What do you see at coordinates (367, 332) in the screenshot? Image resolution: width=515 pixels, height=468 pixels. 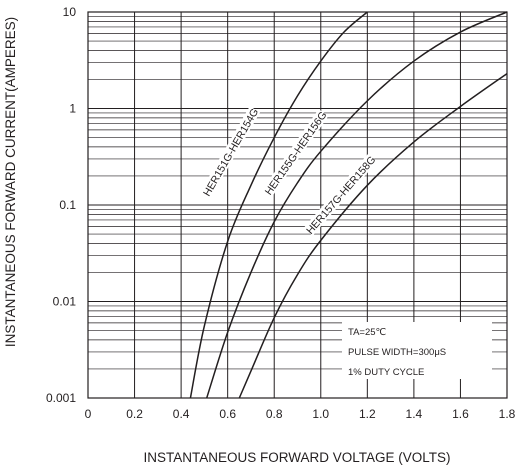 I see `condition-note: TA=25℃` at bounding box center [367, 332].